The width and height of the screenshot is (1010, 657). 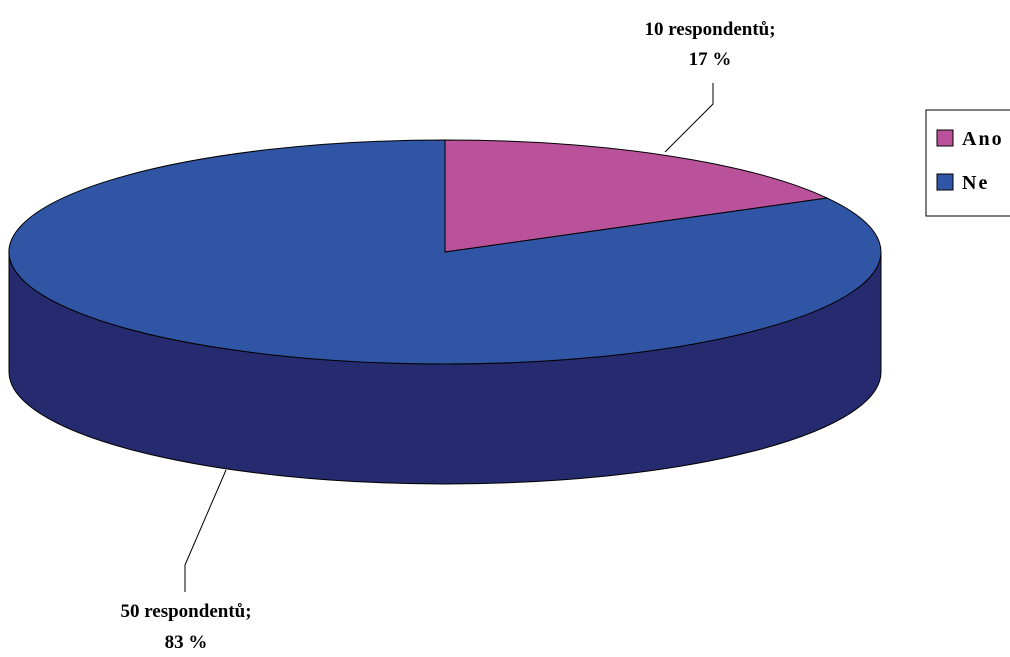 I want to click on legend-swatch-ne, so click(x=945, y=182).